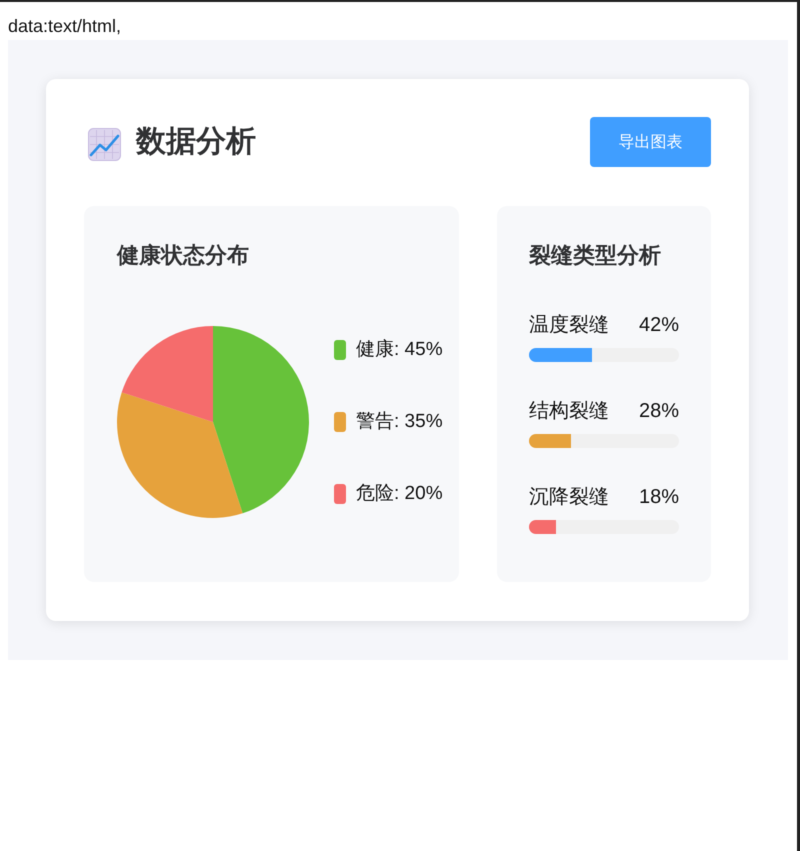 The image size is (800, 851). What do you see at coordinates (650, 142) in the screenshot?
I see `text: 导出图表` at bounding box center [650, 142].